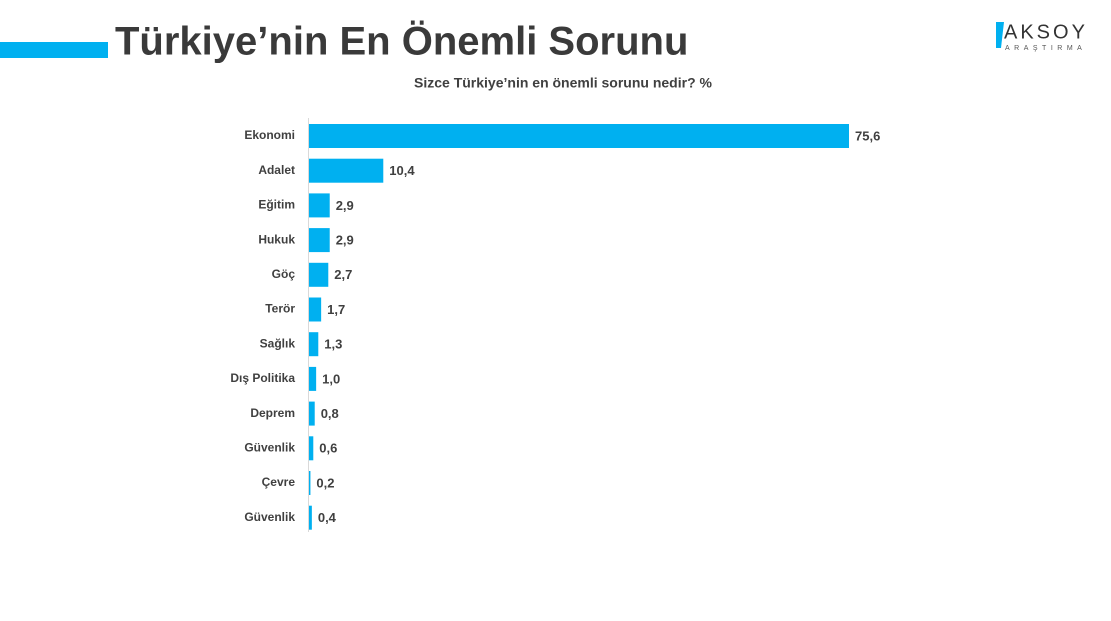 The width and height of the screenshot is (1111, 621). I want to click on logo-name: AKSOY, so click(1046, 32).